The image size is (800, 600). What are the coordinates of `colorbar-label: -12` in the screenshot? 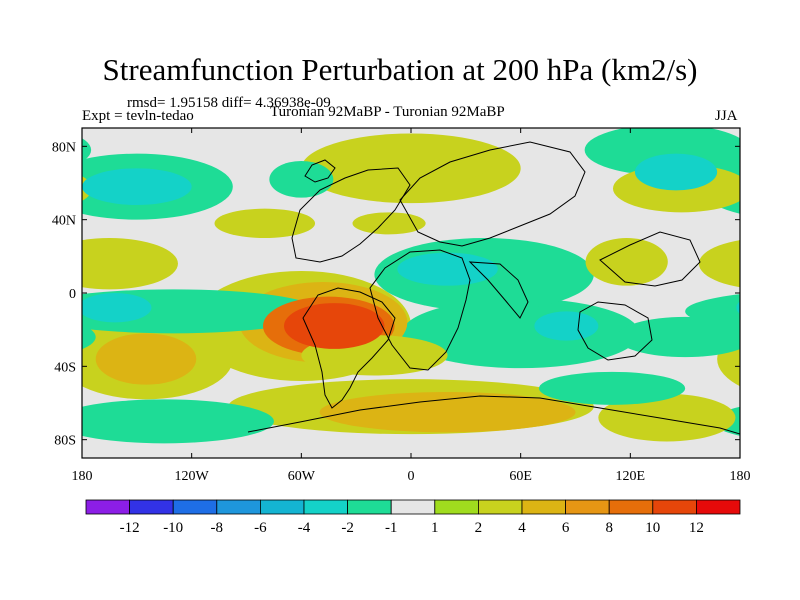 It's located at (130, 528).